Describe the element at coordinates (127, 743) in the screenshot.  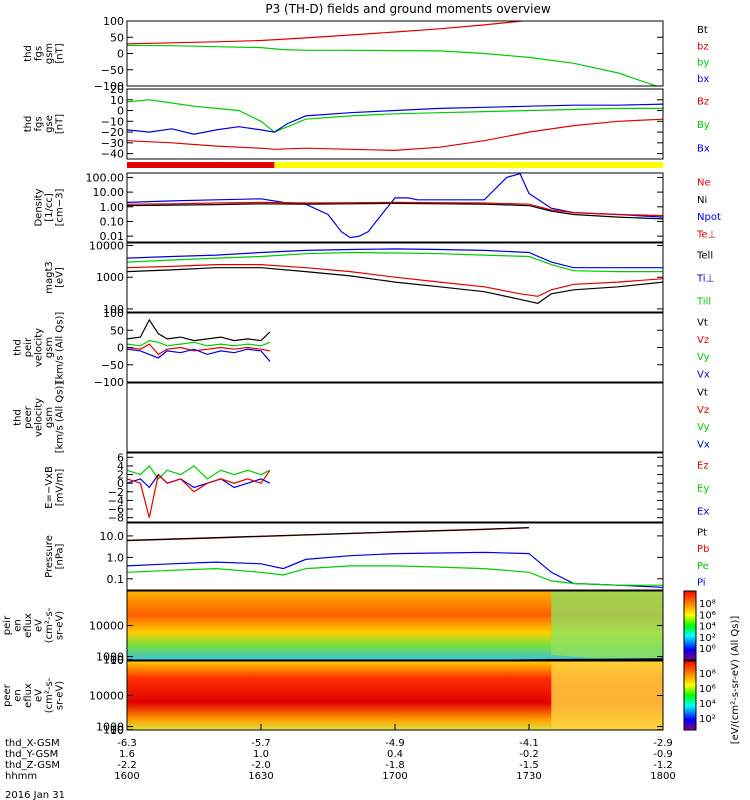
I see `xaxis-value: -6.3` at that location.